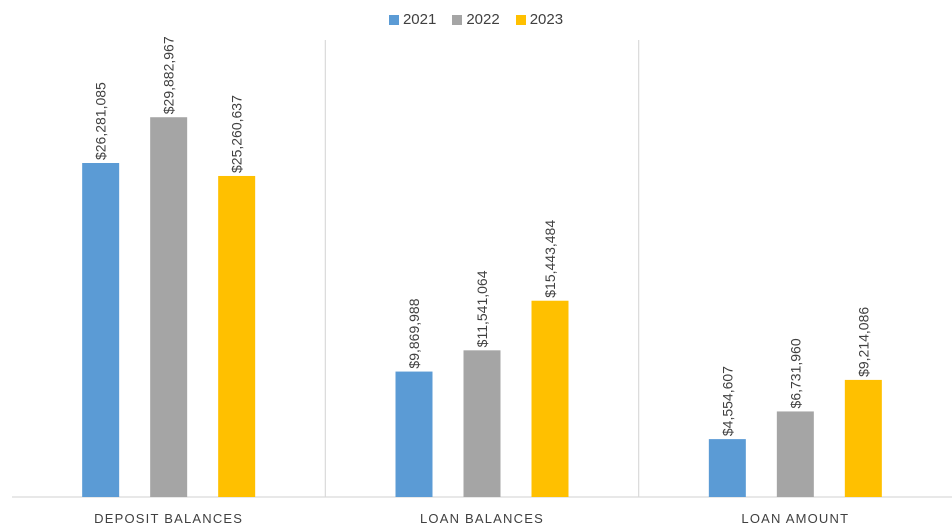  What do you see at coordinates (414, 333) in the screenshot?
I see `data-label: $9,869,988` at bounding box center [414, 333].